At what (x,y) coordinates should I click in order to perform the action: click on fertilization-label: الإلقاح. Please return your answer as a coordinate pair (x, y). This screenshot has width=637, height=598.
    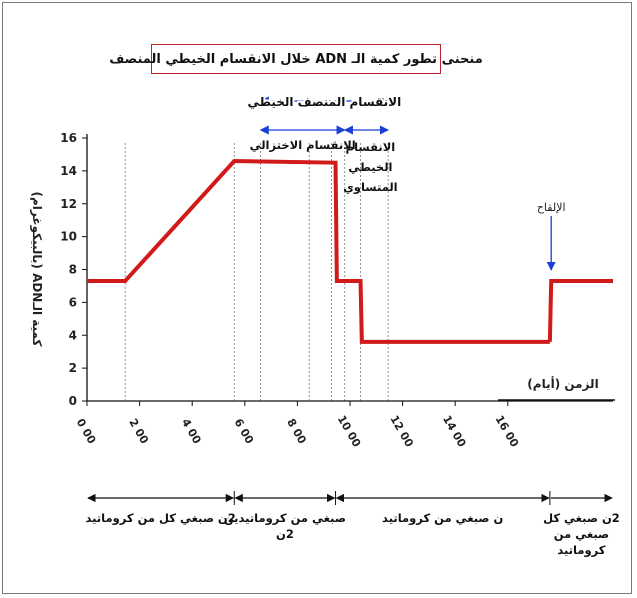
    Looking at the image, I should click on (551, 207).